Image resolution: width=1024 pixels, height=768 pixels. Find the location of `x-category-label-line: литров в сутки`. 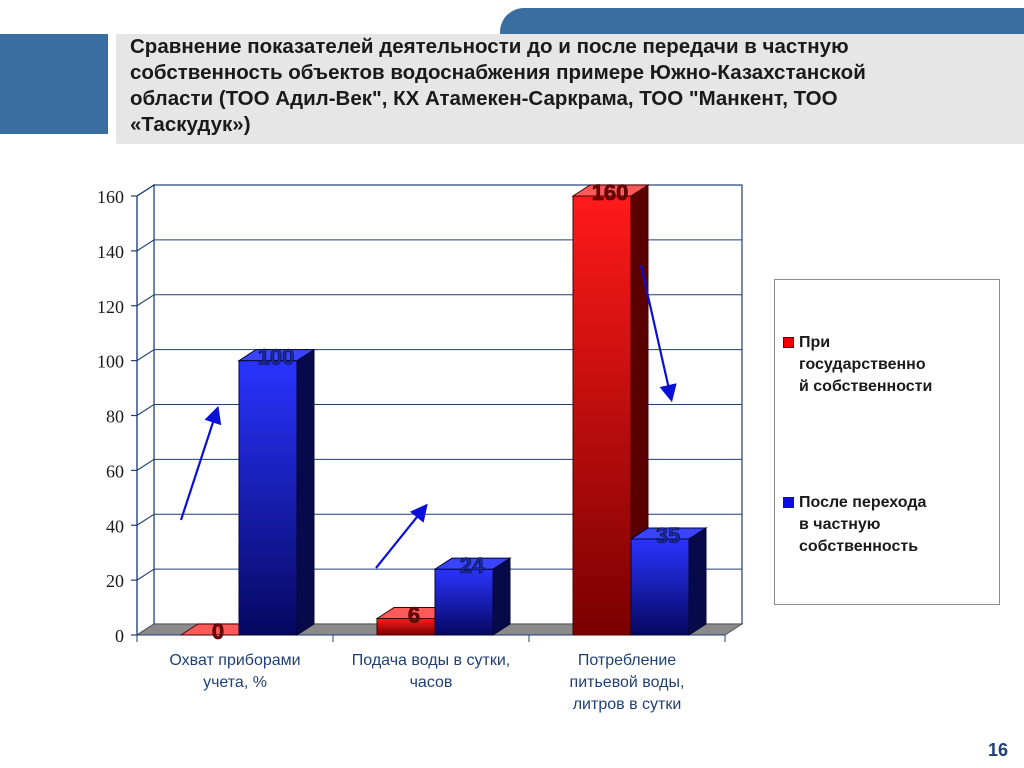

x-category-label-line: литров в сутки is located at coordinates (627, 704).